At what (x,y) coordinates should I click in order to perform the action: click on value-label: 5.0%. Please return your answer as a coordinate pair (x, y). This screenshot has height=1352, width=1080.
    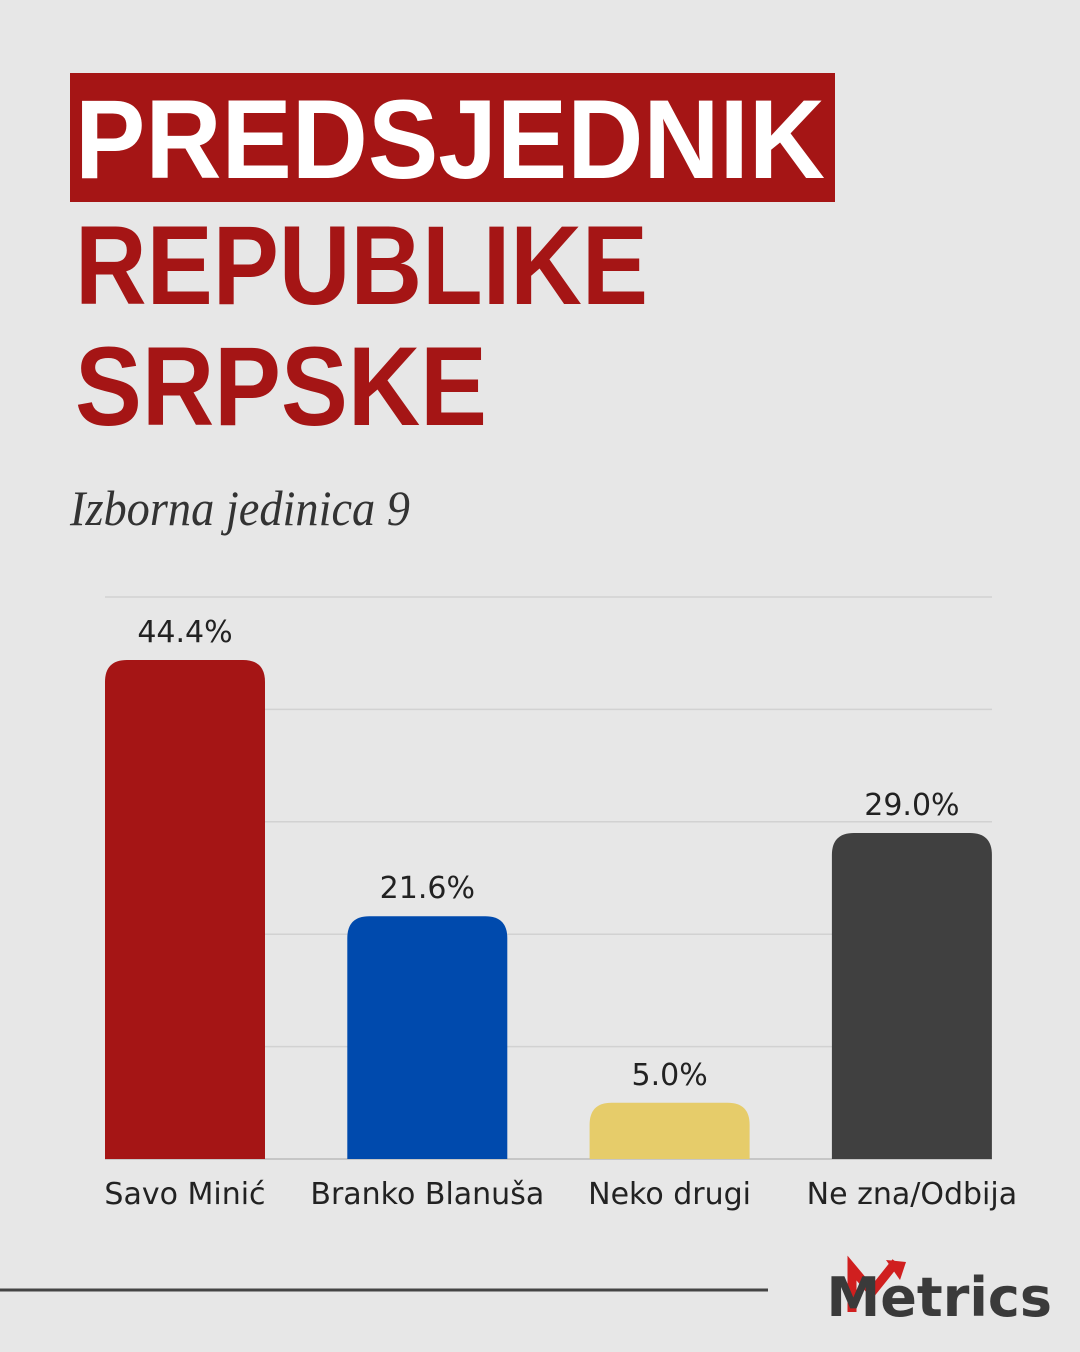
    Looking at the image, I should click on (669, 1075).